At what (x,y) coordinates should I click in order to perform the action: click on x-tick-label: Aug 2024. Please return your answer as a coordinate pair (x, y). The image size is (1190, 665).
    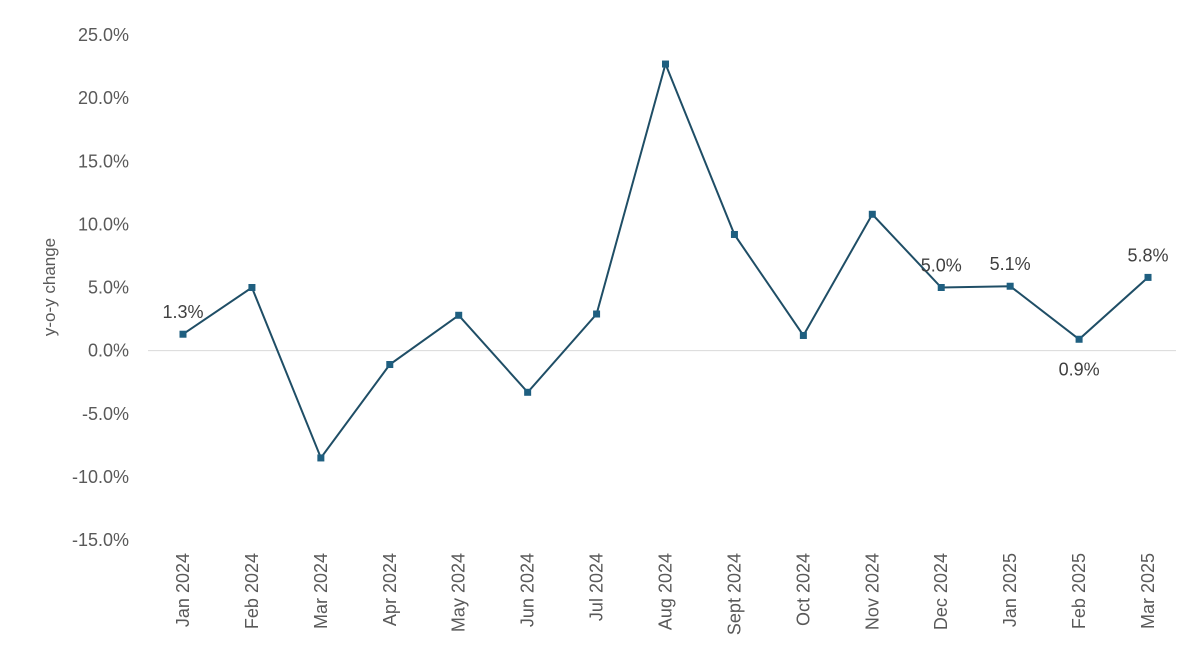
    Looking at the image, I should click on (666, 591).